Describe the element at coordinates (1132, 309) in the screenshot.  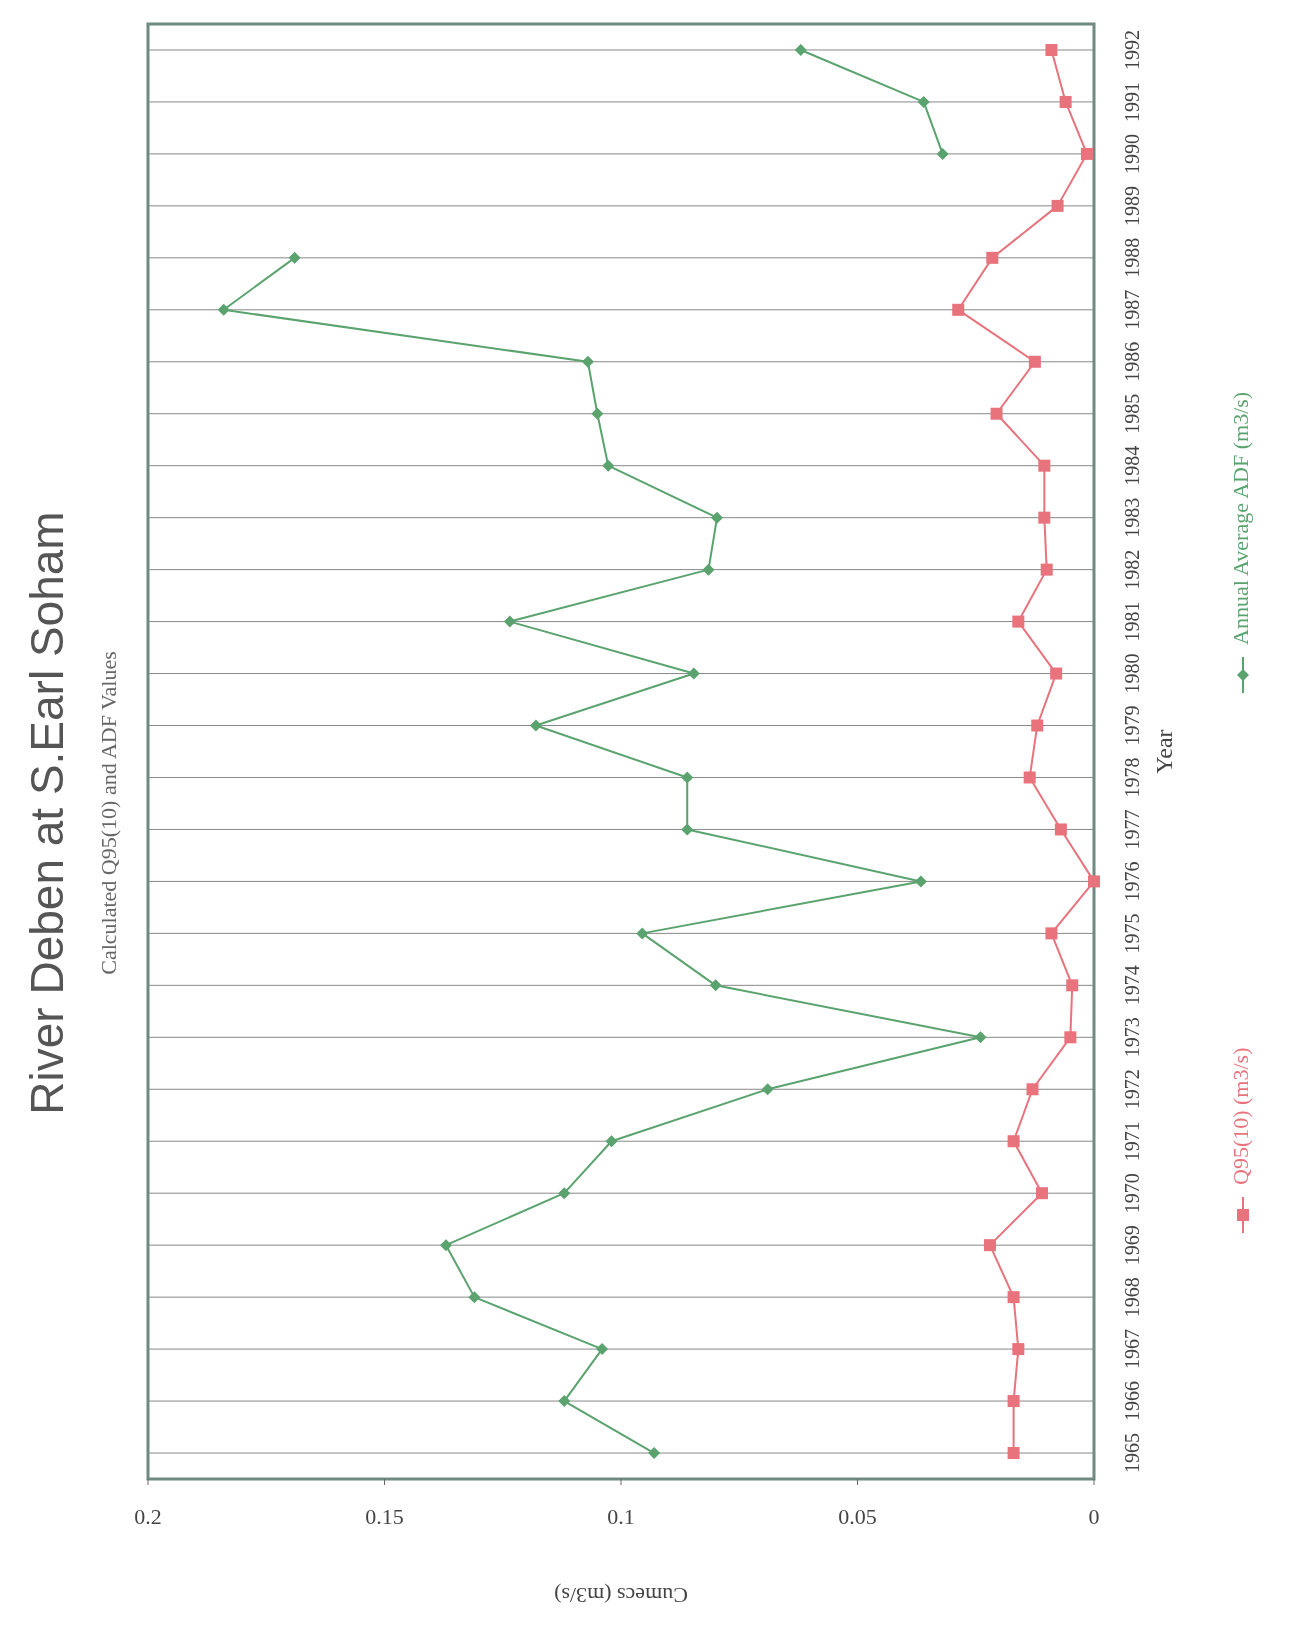
I see `y-tick-label: 1987` at that location.